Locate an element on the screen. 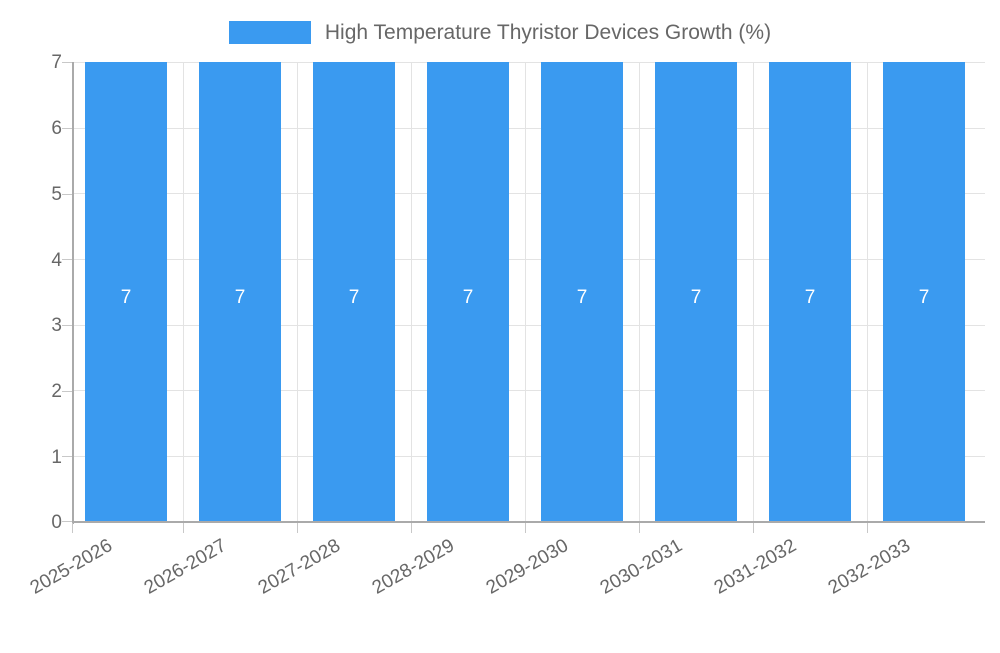  y-tick-label-5: 5 is located at coordinates (56, 194).